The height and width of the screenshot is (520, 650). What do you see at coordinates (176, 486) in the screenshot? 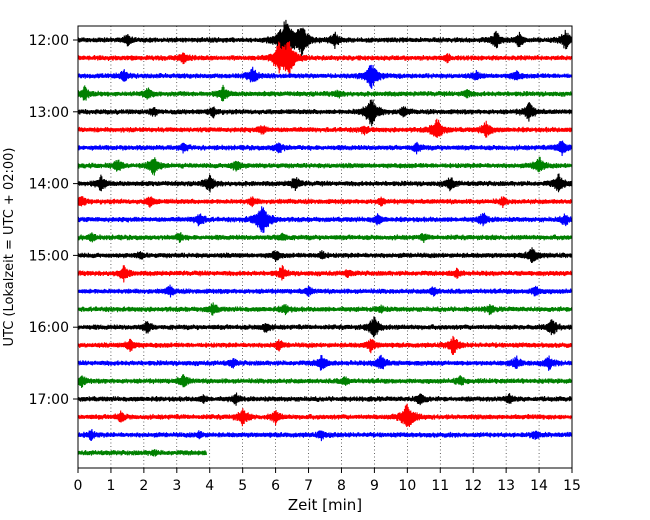
I see `x-tick-label-3: 3` at bounding box center [176, 486].